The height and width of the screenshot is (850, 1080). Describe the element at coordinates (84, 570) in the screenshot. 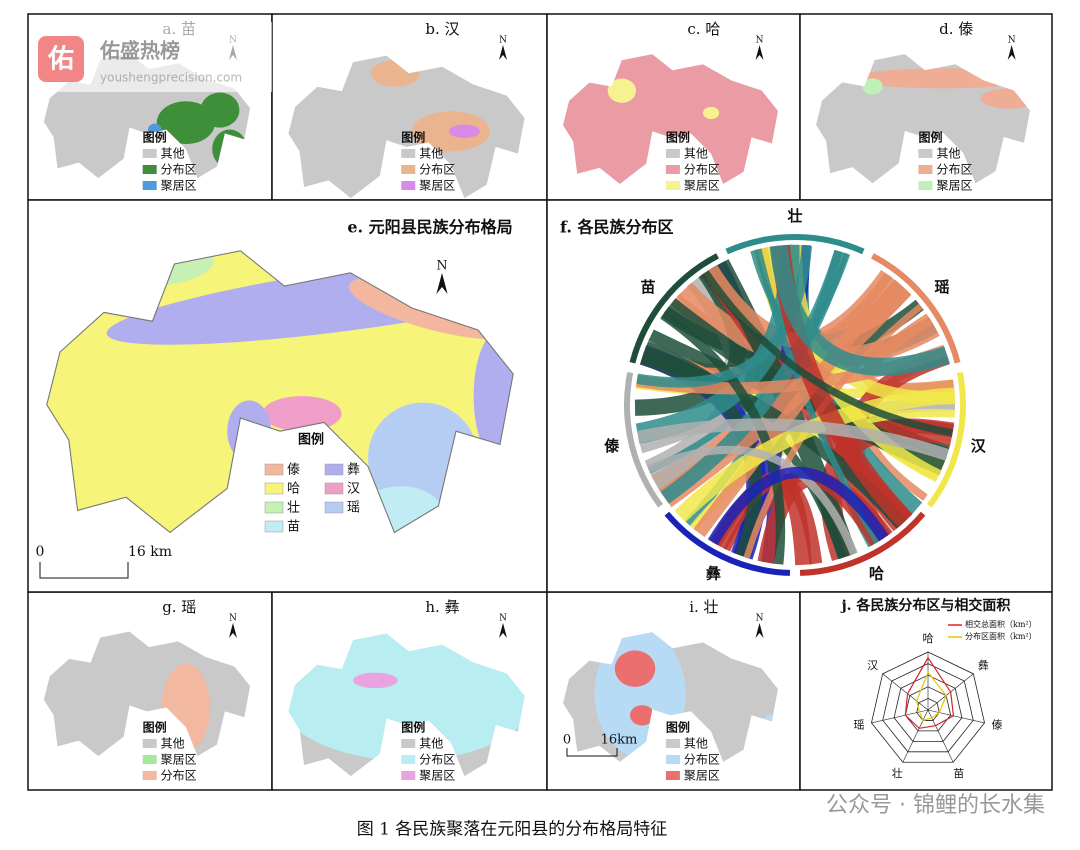

I see `scale-bar` at that location.